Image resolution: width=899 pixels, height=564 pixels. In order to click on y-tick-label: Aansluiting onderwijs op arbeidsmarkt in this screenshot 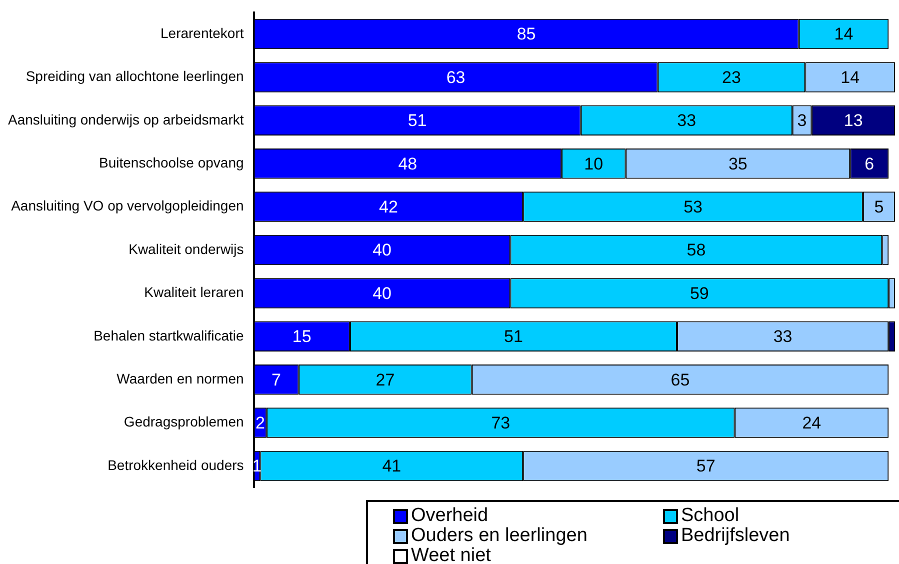, I will do `click(126, 119)`.